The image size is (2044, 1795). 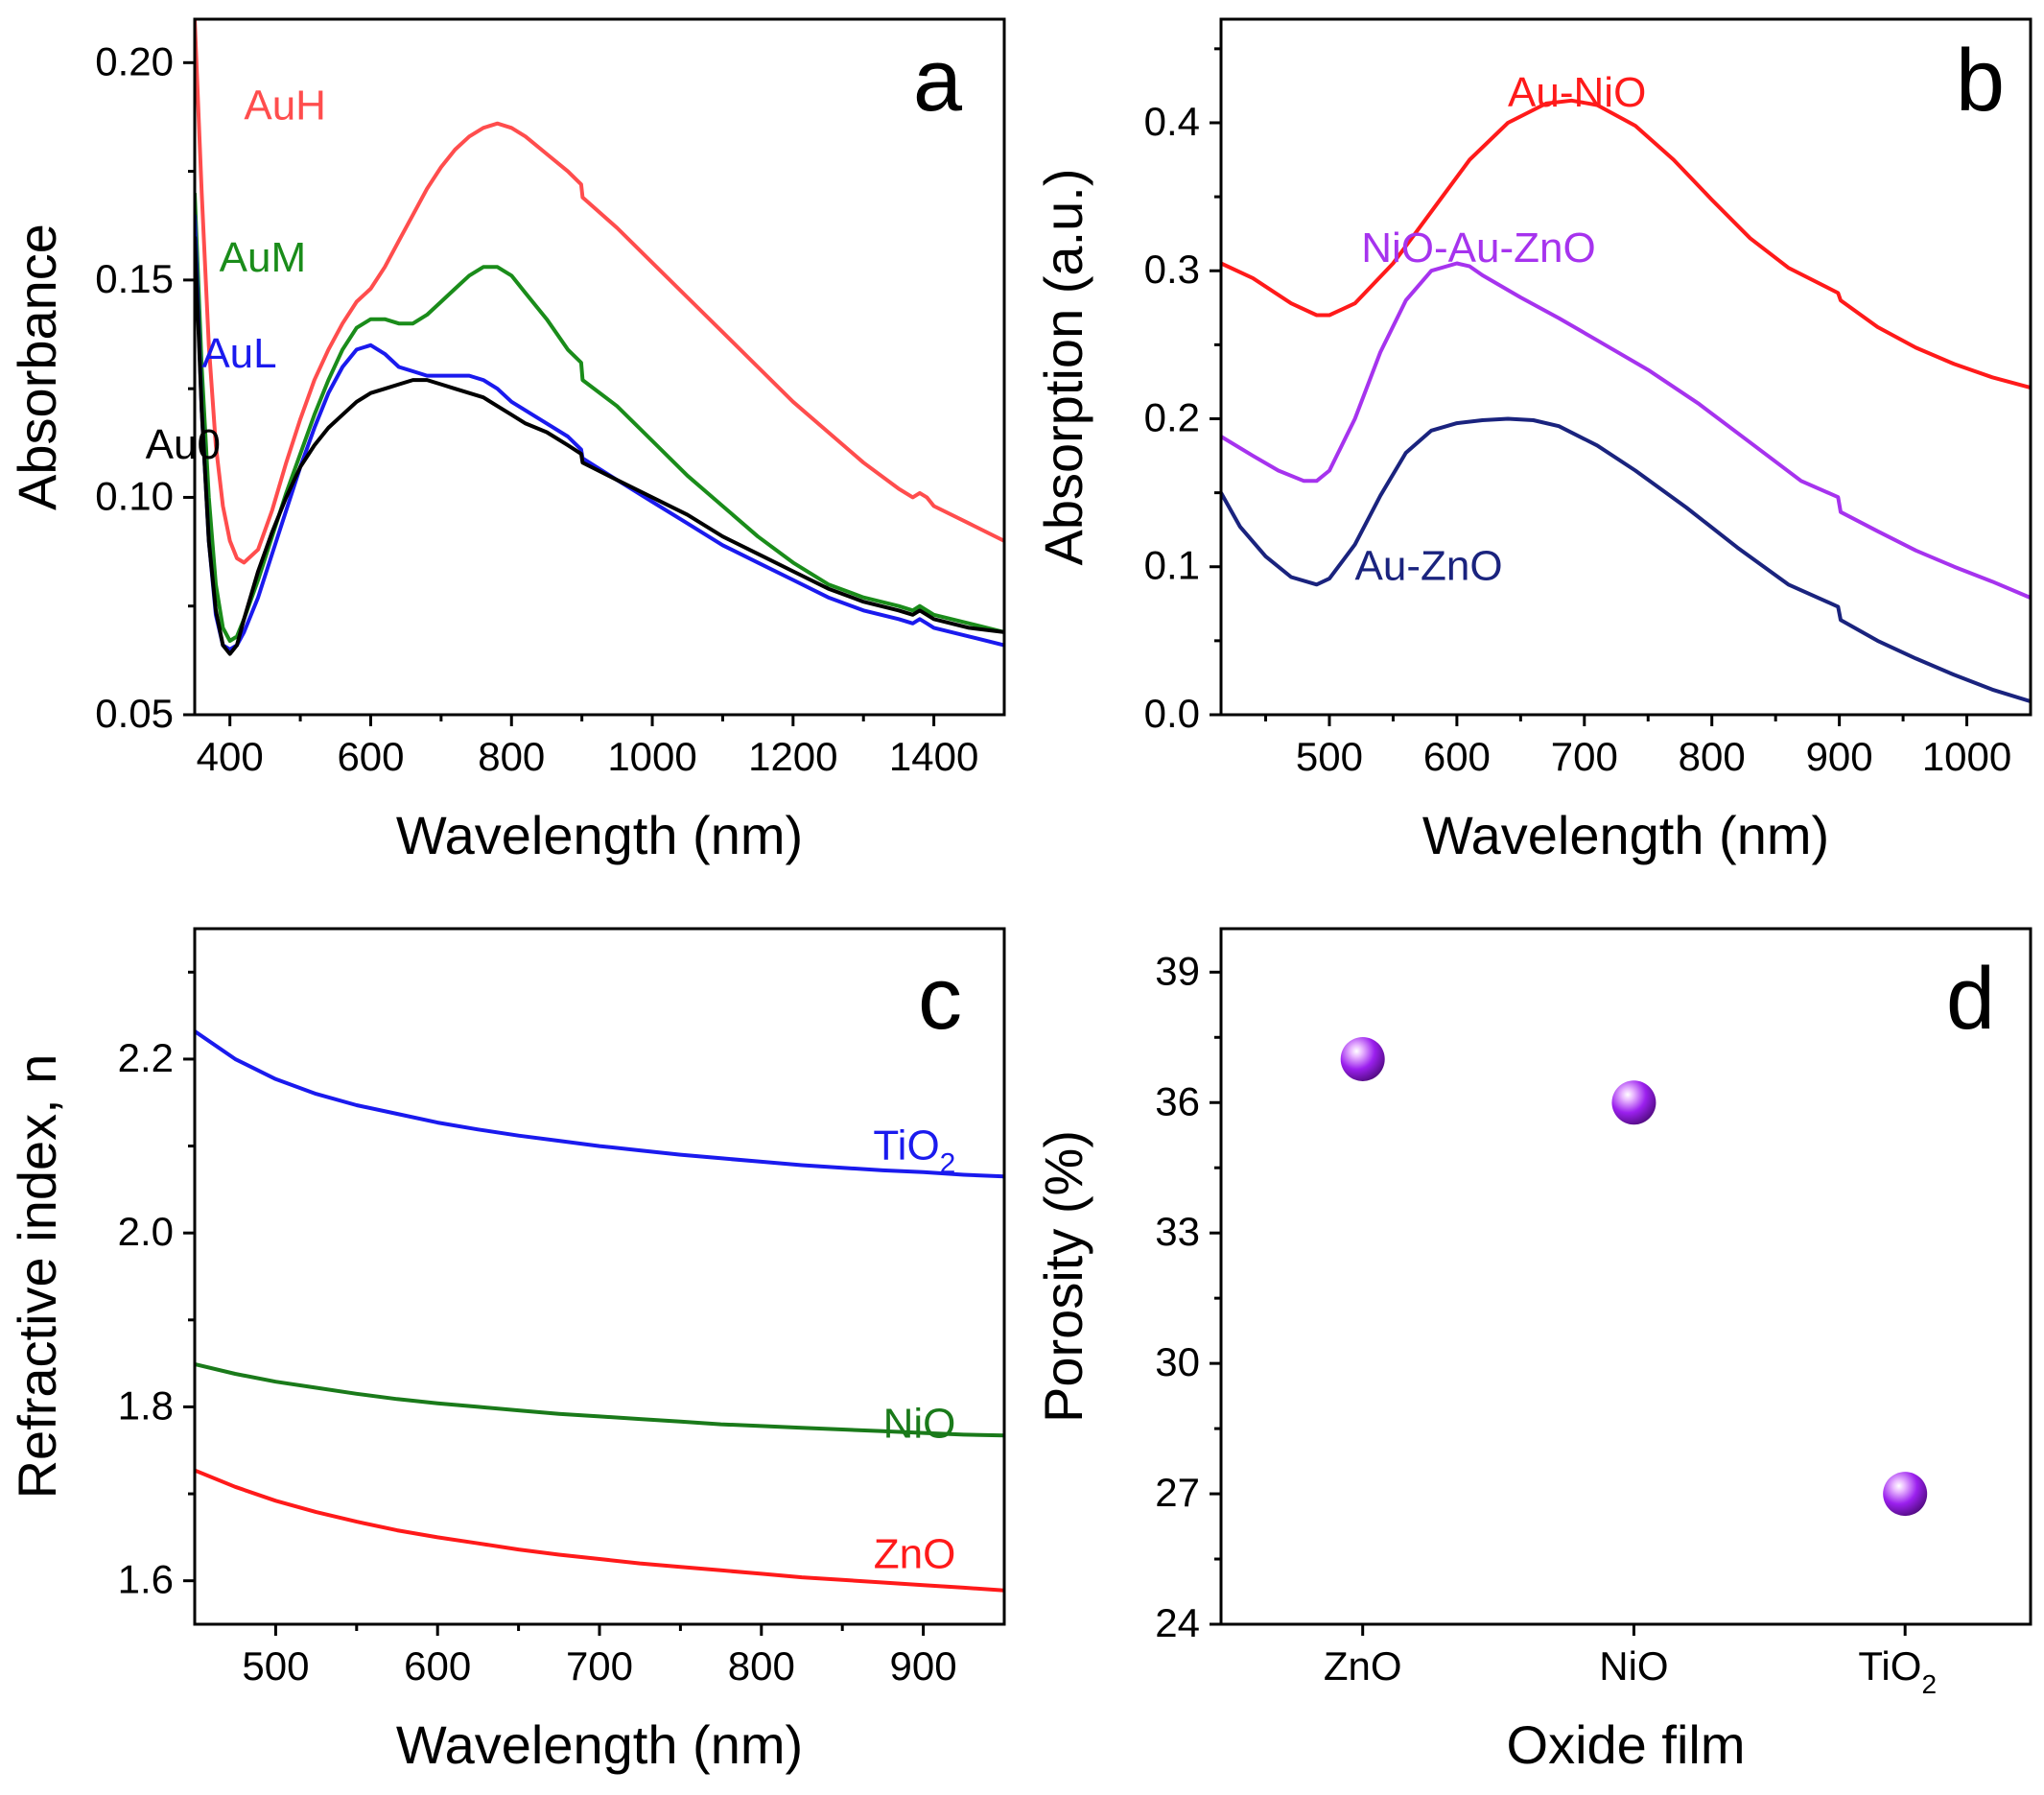 What do you see at coordinates (146, 1405) in the screenshot?
I see `y-tick-label: 1.8` at bounding box center [146, 1405].